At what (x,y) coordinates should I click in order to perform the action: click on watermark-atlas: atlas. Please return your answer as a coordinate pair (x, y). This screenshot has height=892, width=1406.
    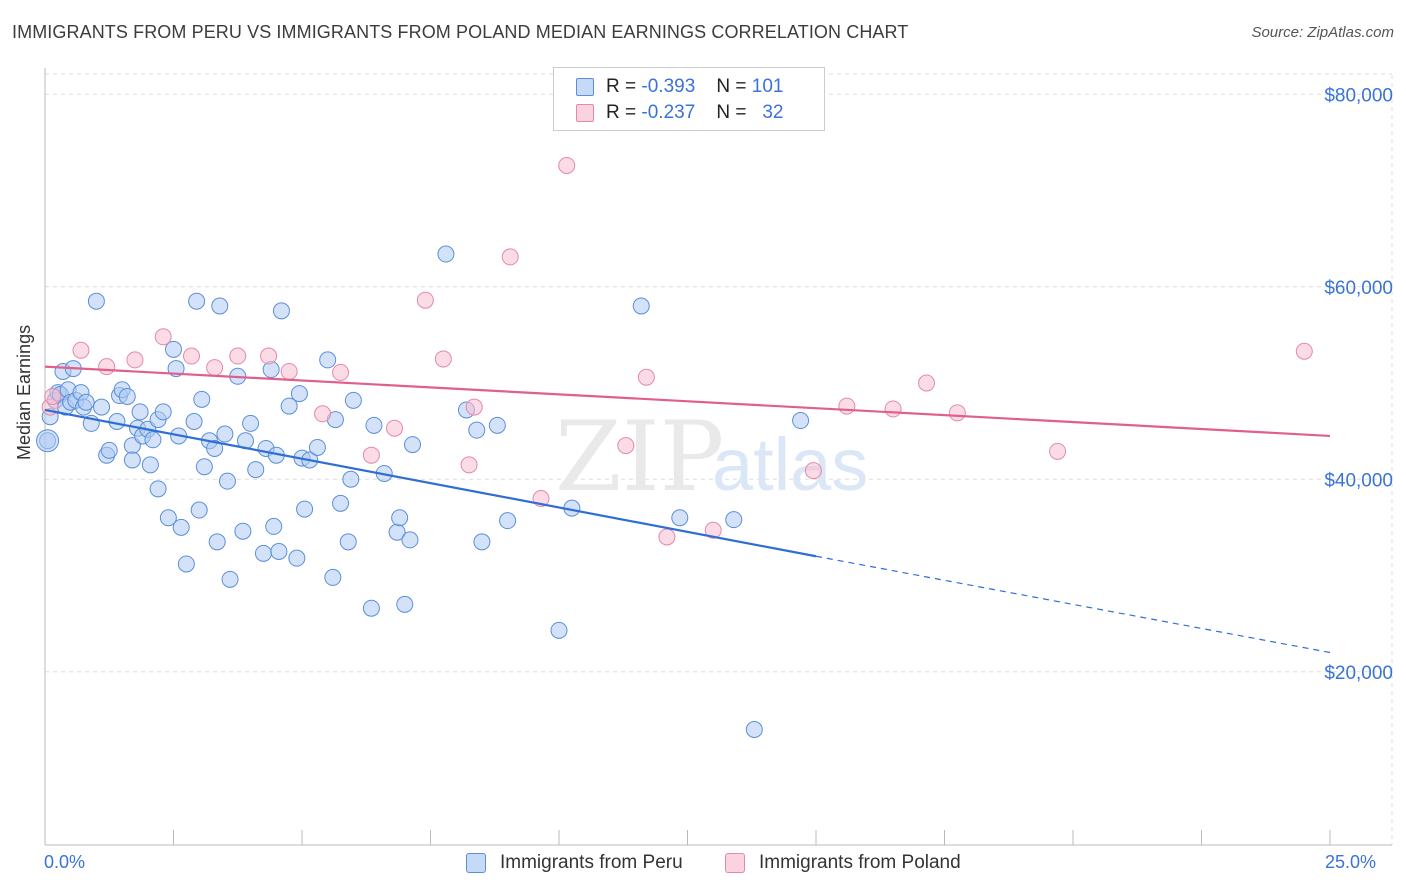
    Looking at the image, I should click on (790, 464).